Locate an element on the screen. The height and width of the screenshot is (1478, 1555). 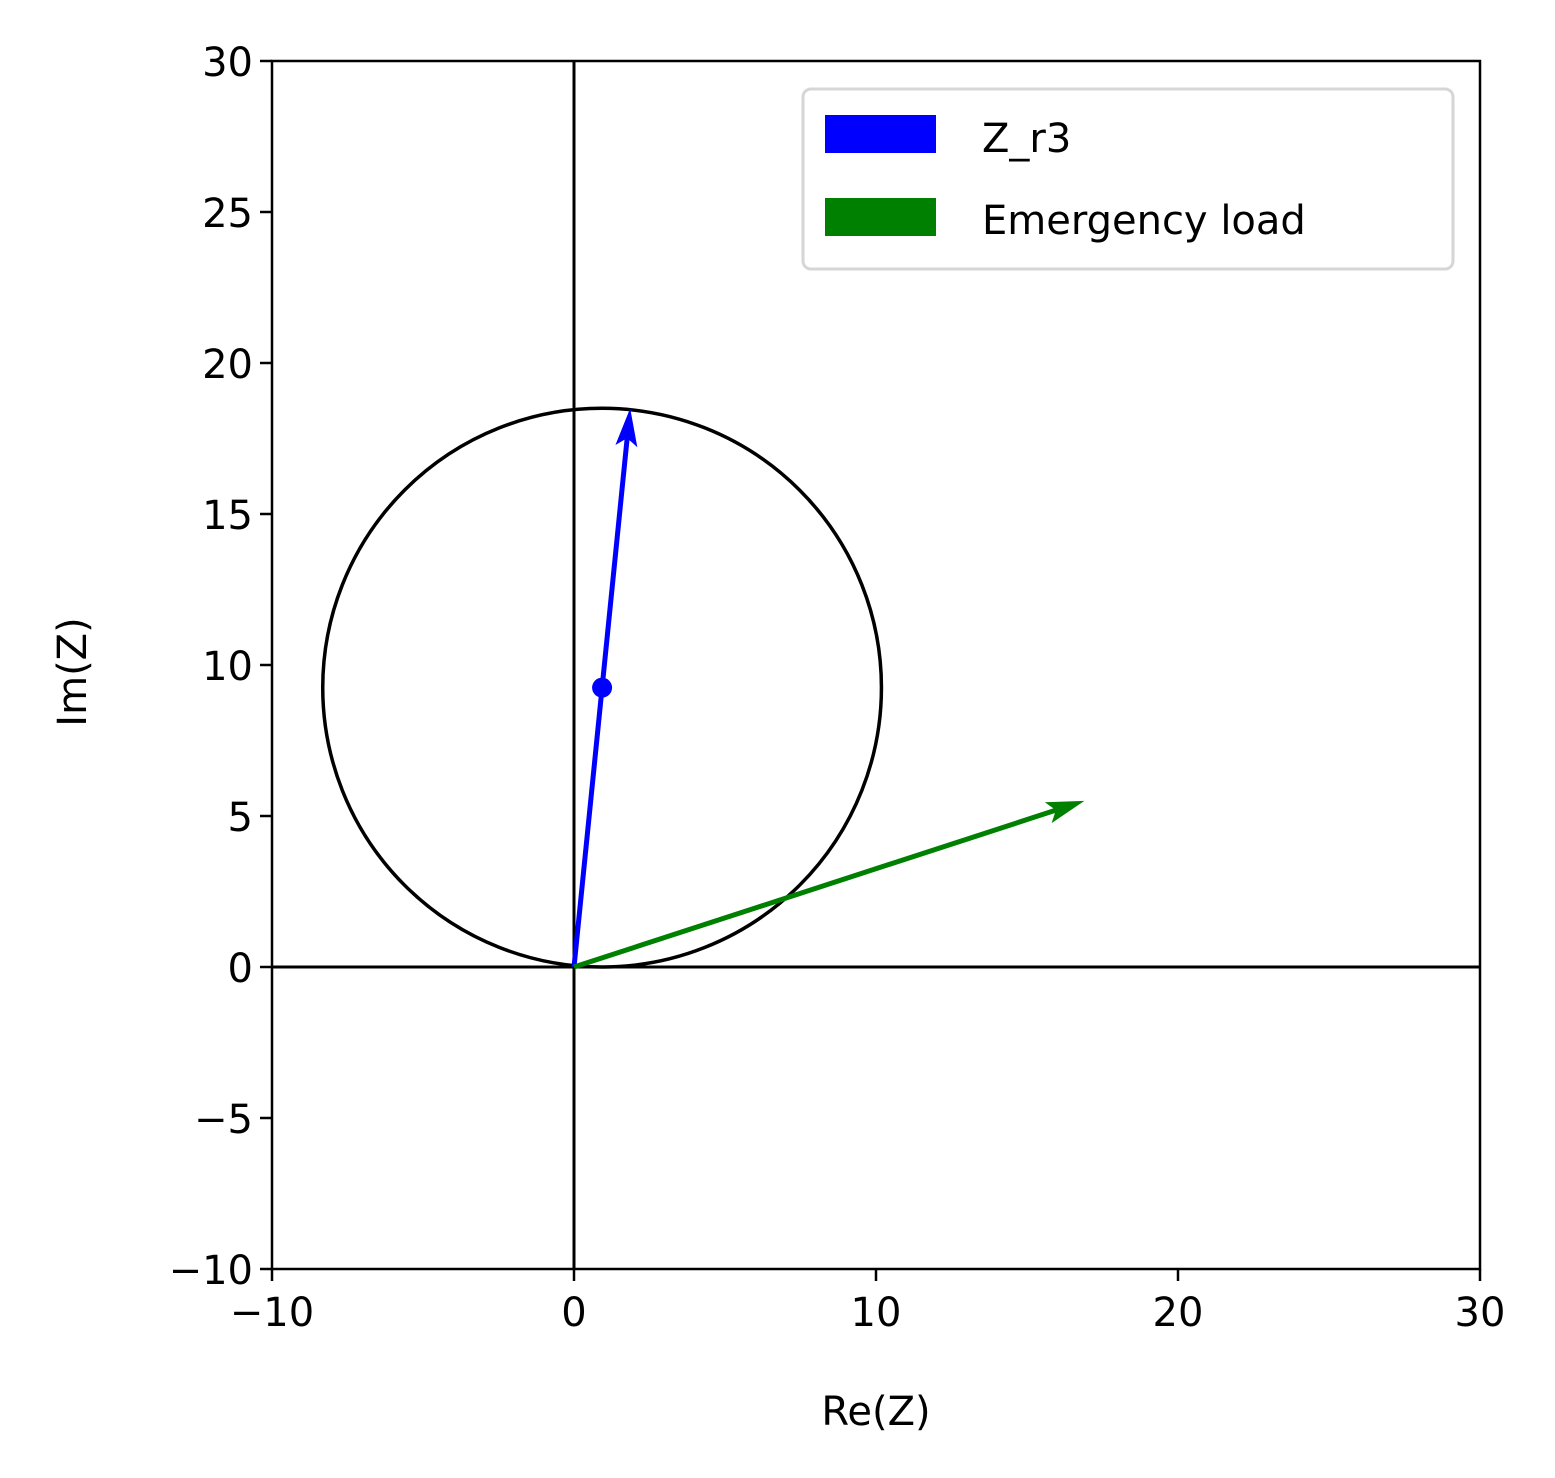
y-tick-label: 15 is located at coordinates (227, 516).